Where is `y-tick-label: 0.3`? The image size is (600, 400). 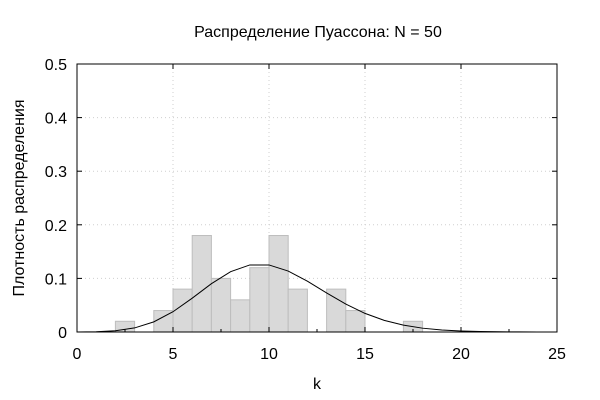
y-tick-label: 0.3 is located at coordinates (56, 172).